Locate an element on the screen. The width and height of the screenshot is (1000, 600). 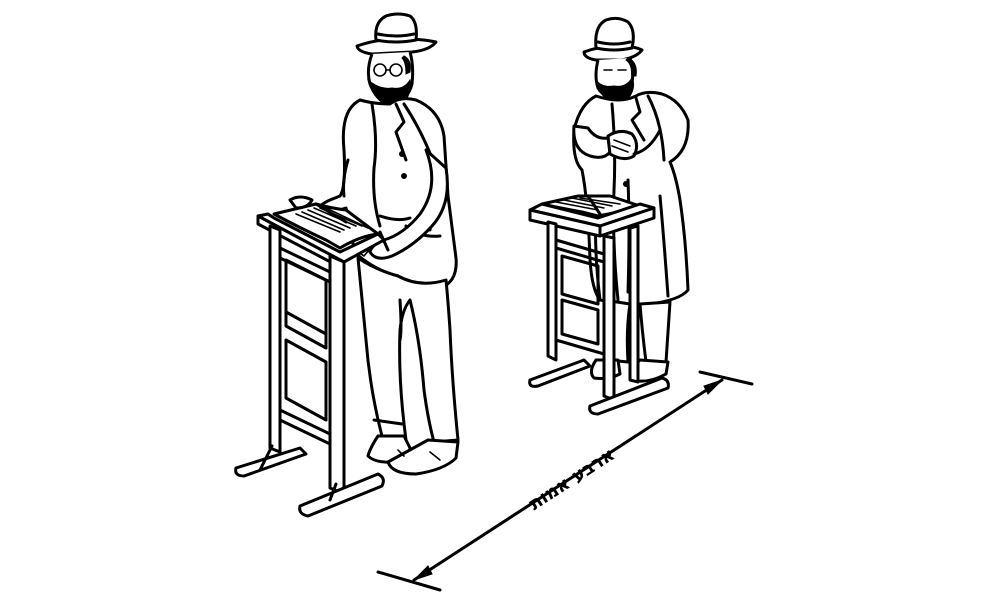
back-man-hat is located at coordinates (613, 39).